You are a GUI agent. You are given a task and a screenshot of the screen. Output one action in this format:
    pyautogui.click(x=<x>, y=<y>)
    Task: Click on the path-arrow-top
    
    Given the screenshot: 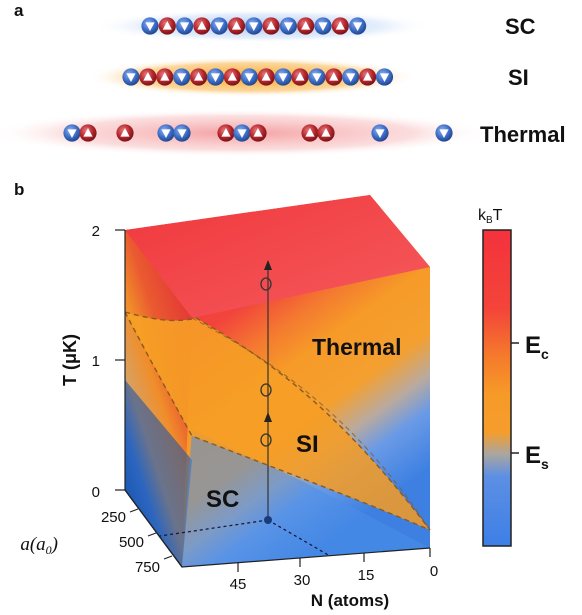 What is the action you would take?
    pyautogui.click(x=268, y=265)
    